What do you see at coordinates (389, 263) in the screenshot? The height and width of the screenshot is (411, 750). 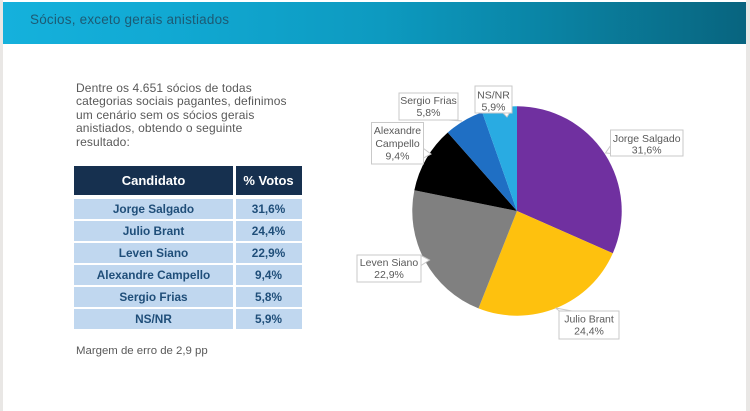 I see `svg-text: Leven Siano` at bounding box center [389, 263].